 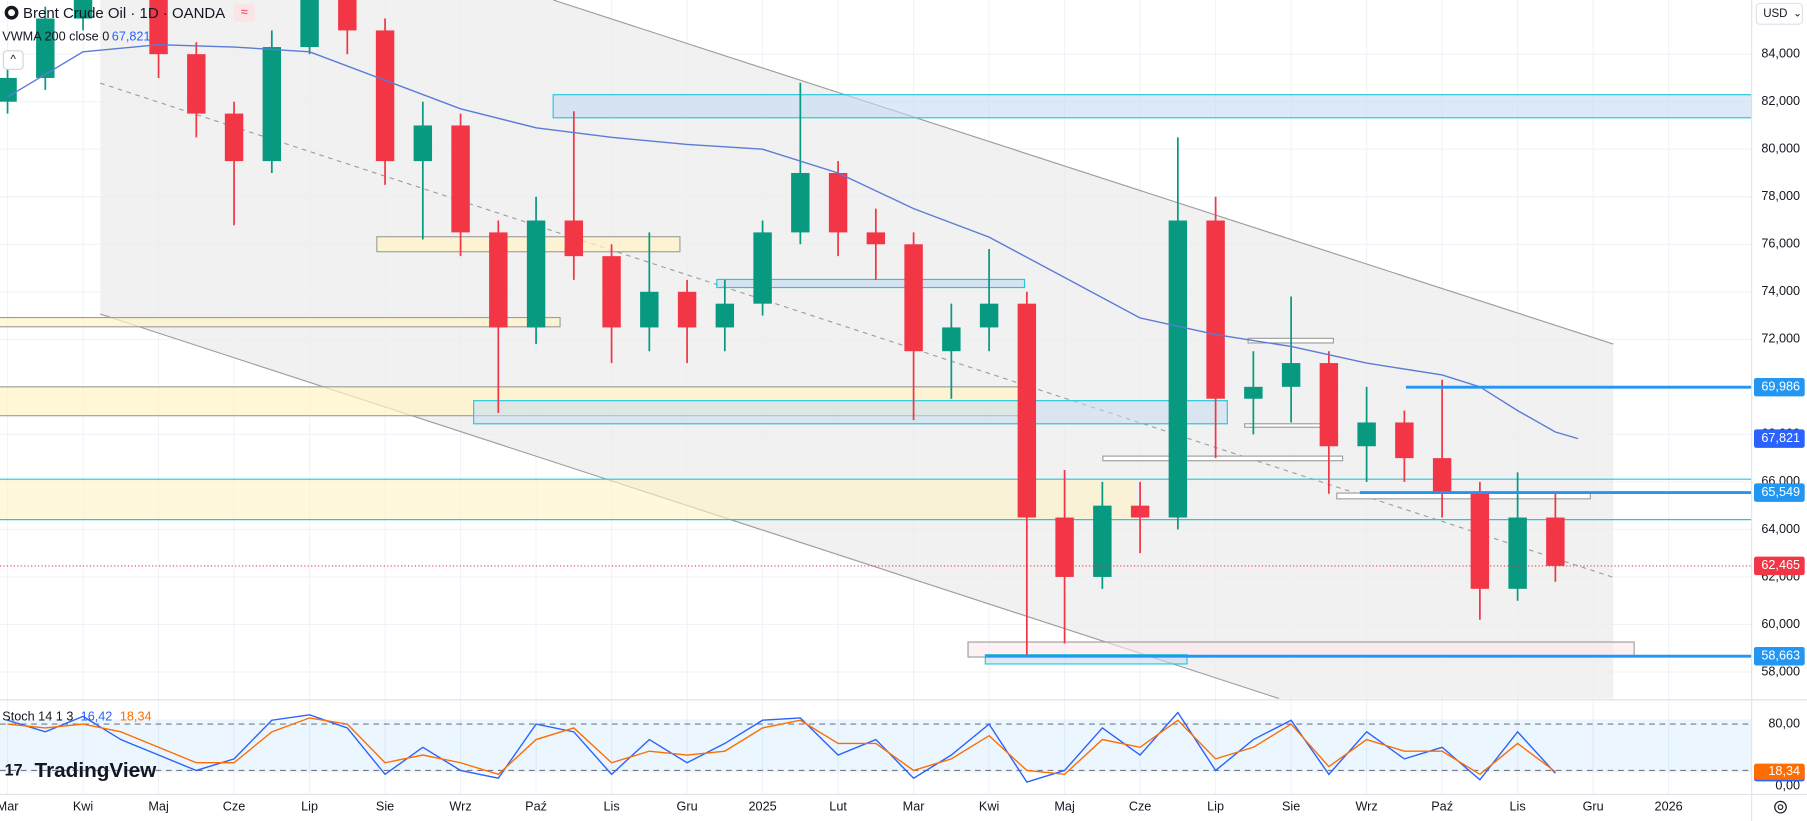 I want to click on settings-button-inner, so click(x=1780, y=807).